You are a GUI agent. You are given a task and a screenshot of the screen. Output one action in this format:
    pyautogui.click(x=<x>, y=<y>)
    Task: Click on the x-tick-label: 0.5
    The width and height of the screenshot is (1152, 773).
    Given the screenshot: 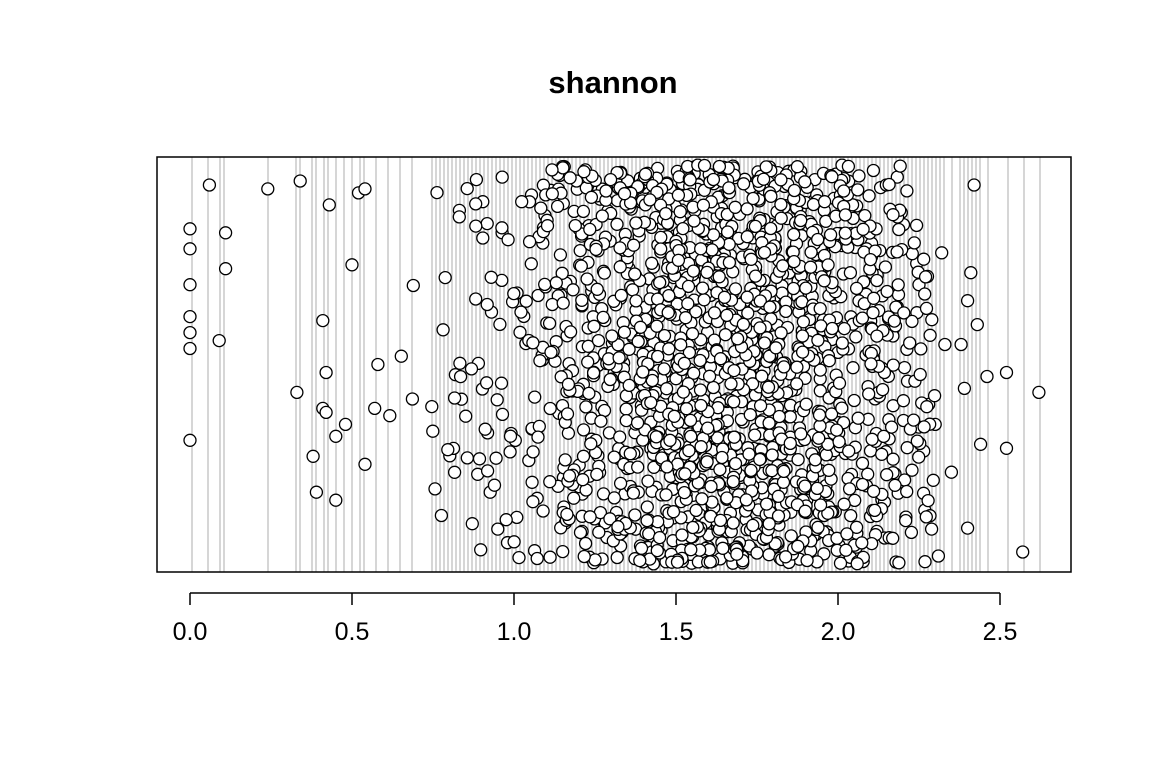 What is the action you would take?
    pyautogui.click(x=352, y=632)
    